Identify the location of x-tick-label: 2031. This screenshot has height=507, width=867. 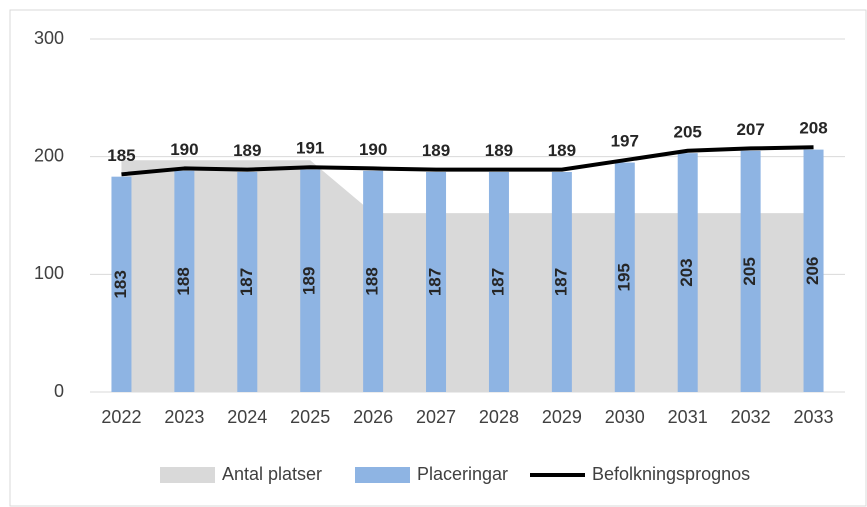
(688, 417).